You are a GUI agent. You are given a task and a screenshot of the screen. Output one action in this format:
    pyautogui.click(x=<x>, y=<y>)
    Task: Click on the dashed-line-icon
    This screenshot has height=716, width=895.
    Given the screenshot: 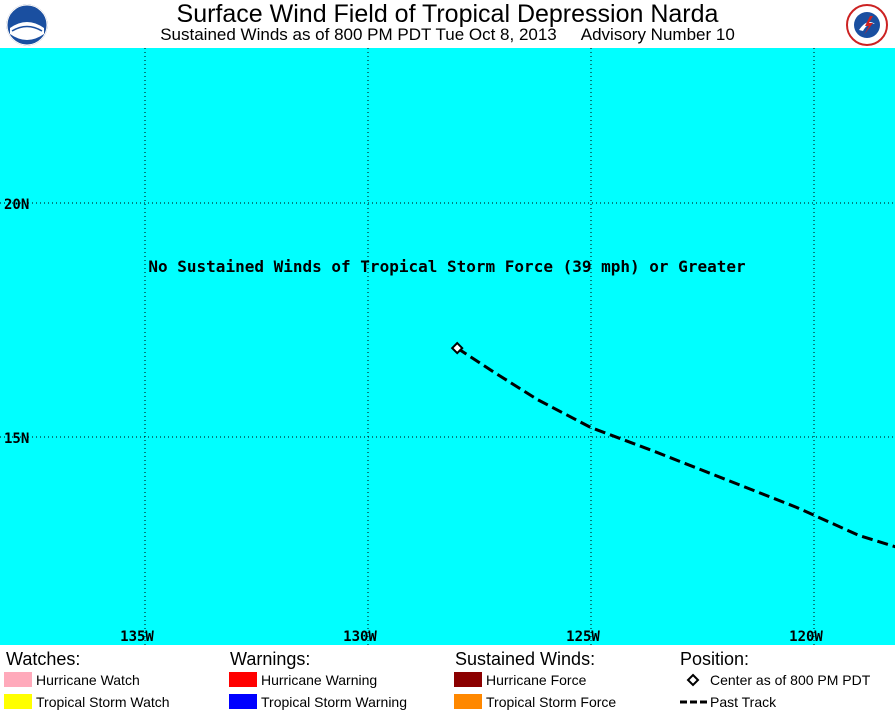 What is the action you would take?
    pyautogui.click(x=694, y=702)
    